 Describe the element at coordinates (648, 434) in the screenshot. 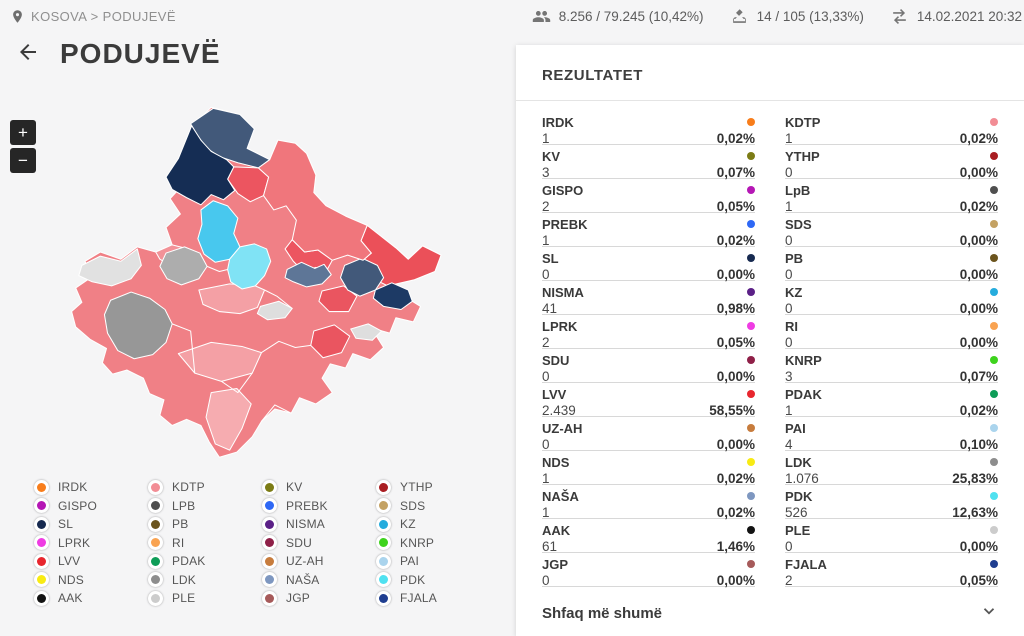

I see `result-row: UZ-AH 0 0,00%` at that location.